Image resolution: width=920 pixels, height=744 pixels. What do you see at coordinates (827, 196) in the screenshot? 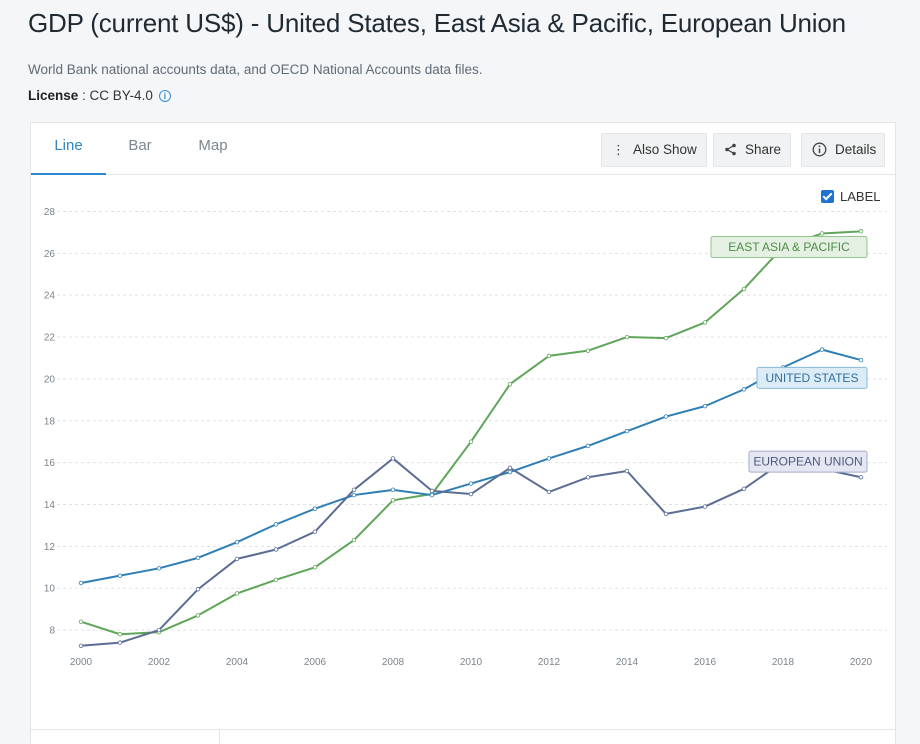
I see `label-checkbox` at bounding box center [827, 196].